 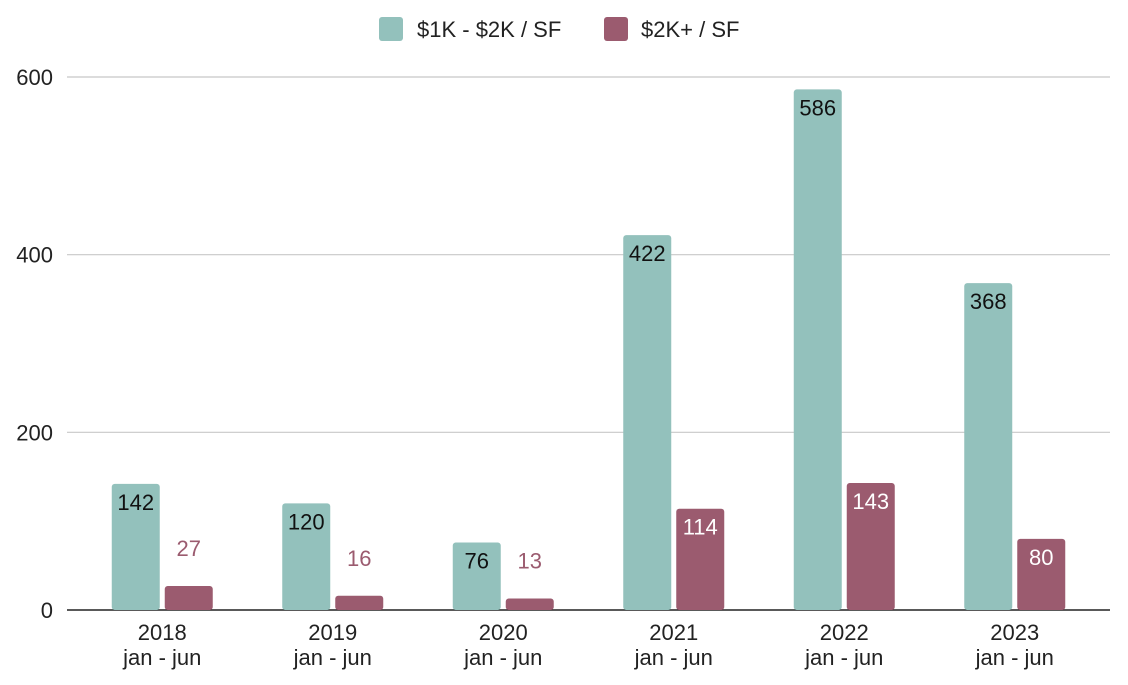 I want to click on data-label: 16, so click(x=359, y=558).